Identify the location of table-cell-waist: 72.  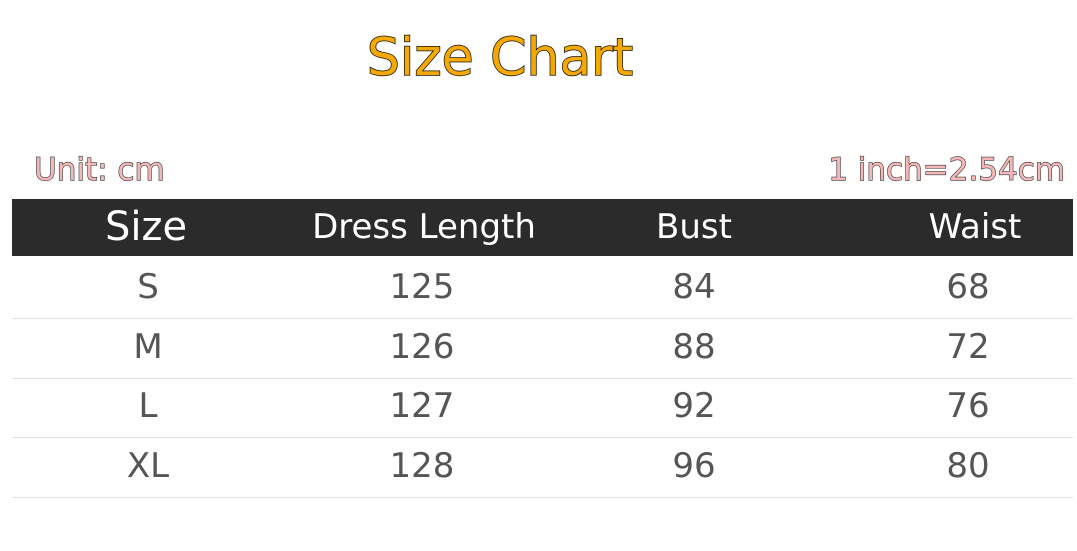
(968, 346).